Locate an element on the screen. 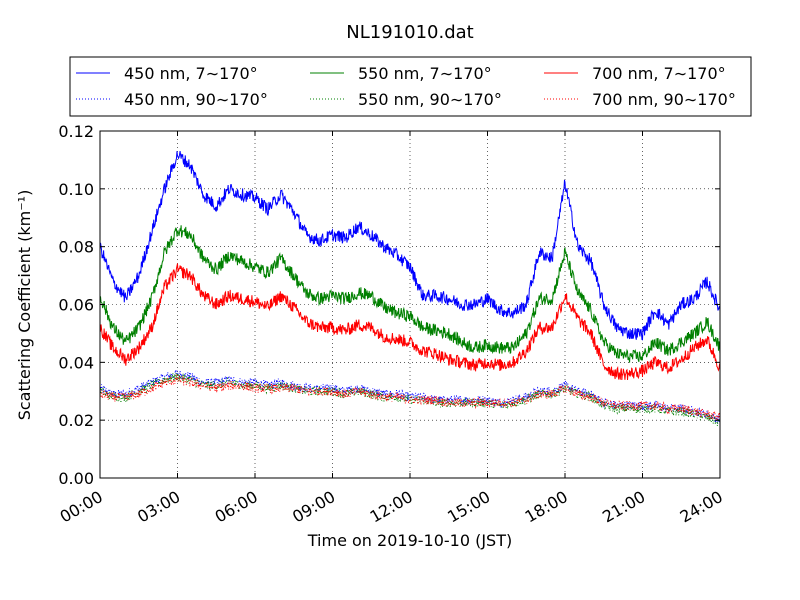  legend-label: 550 nm, 7∼170° is located at coordinates (425, 73).